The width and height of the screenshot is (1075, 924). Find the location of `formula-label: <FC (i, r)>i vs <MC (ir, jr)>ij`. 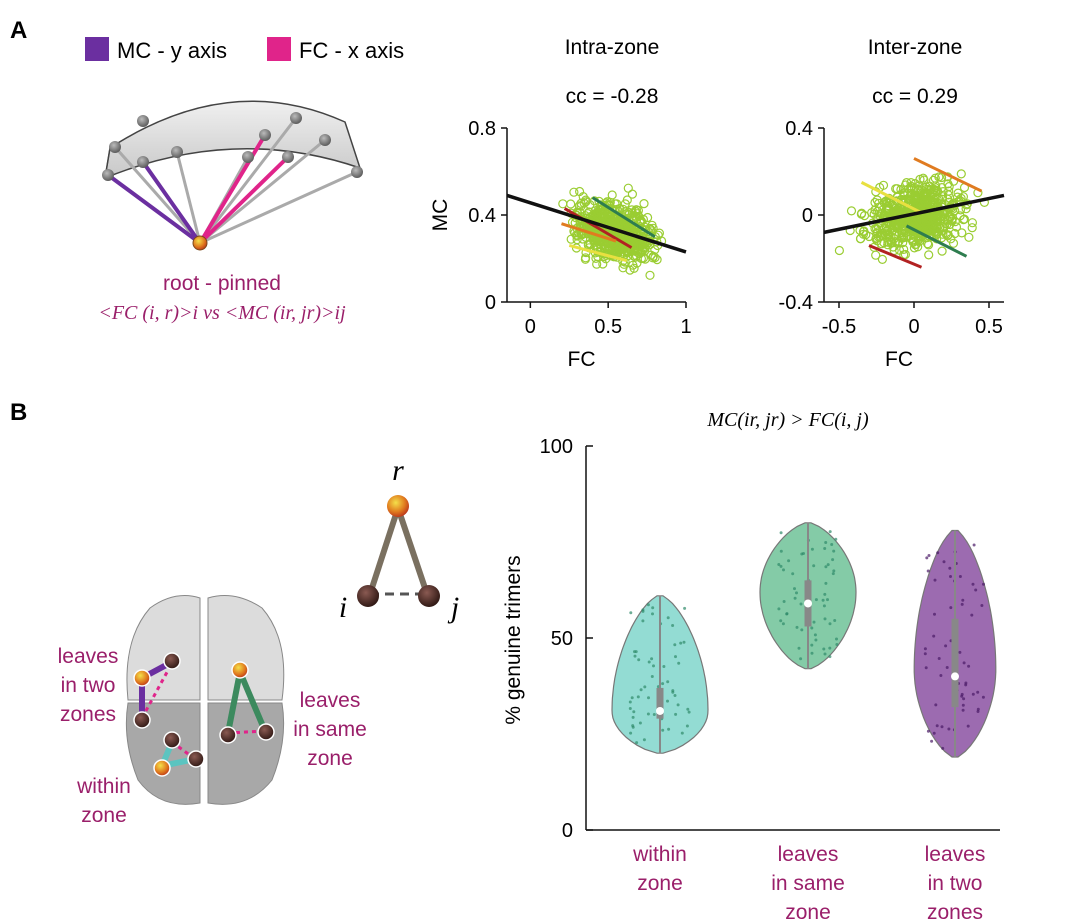

formula-label: <FC (i, r)>i vs <MC (ir, jr)>ij is located at coordinates (222, 313).